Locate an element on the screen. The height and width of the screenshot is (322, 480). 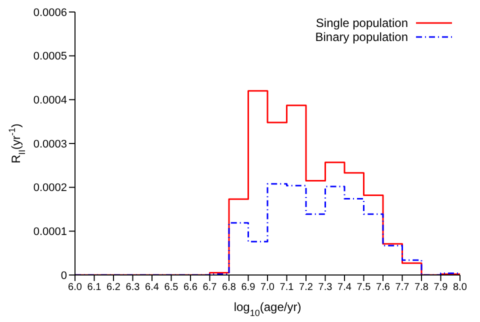
x-tick-label: 7.1 is located at coordinates (287, 288).